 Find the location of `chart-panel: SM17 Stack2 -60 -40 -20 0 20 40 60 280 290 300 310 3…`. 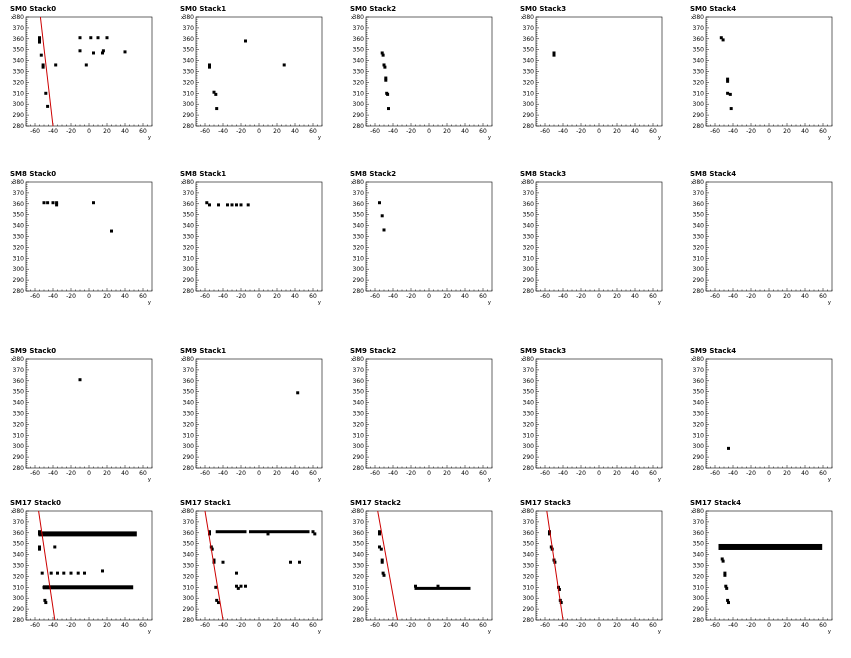

chart-panel: SM17 Stack2 -60 -40 -20 0 20 40 60 280 290 300 310 3… is located at coordinates (425, 576).